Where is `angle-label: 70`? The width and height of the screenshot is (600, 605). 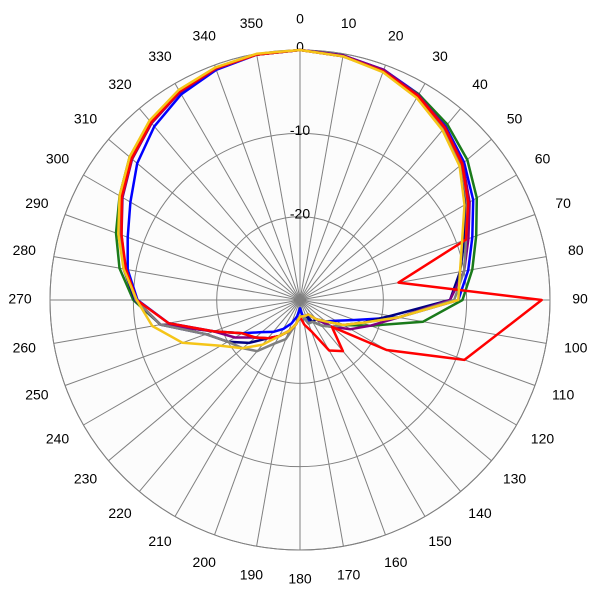
angle-label: 70 is located at coordinates (563, 203).